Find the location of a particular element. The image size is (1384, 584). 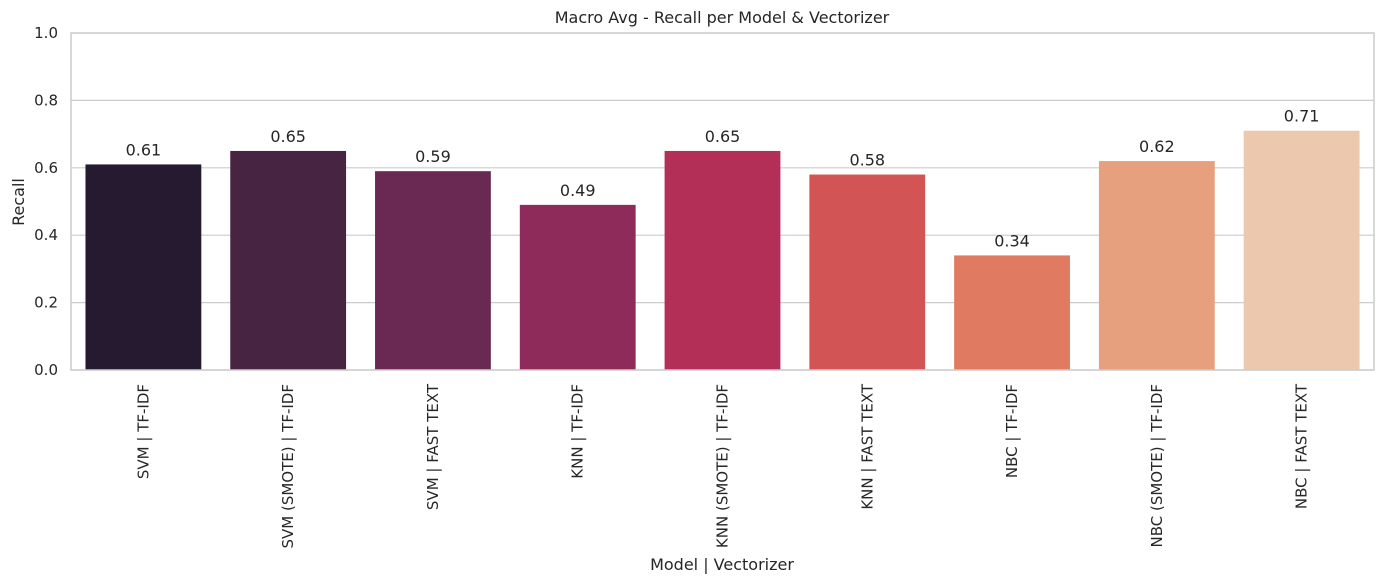

x-tick-label: NBC | TF-IDF is located at coordinates (1012, 431).